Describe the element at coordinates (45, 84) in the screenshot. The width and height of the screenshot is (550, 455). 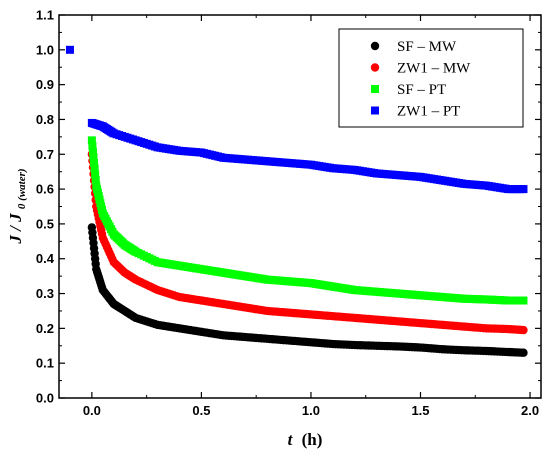
I see `y-tick-label: 0.9` at that location.